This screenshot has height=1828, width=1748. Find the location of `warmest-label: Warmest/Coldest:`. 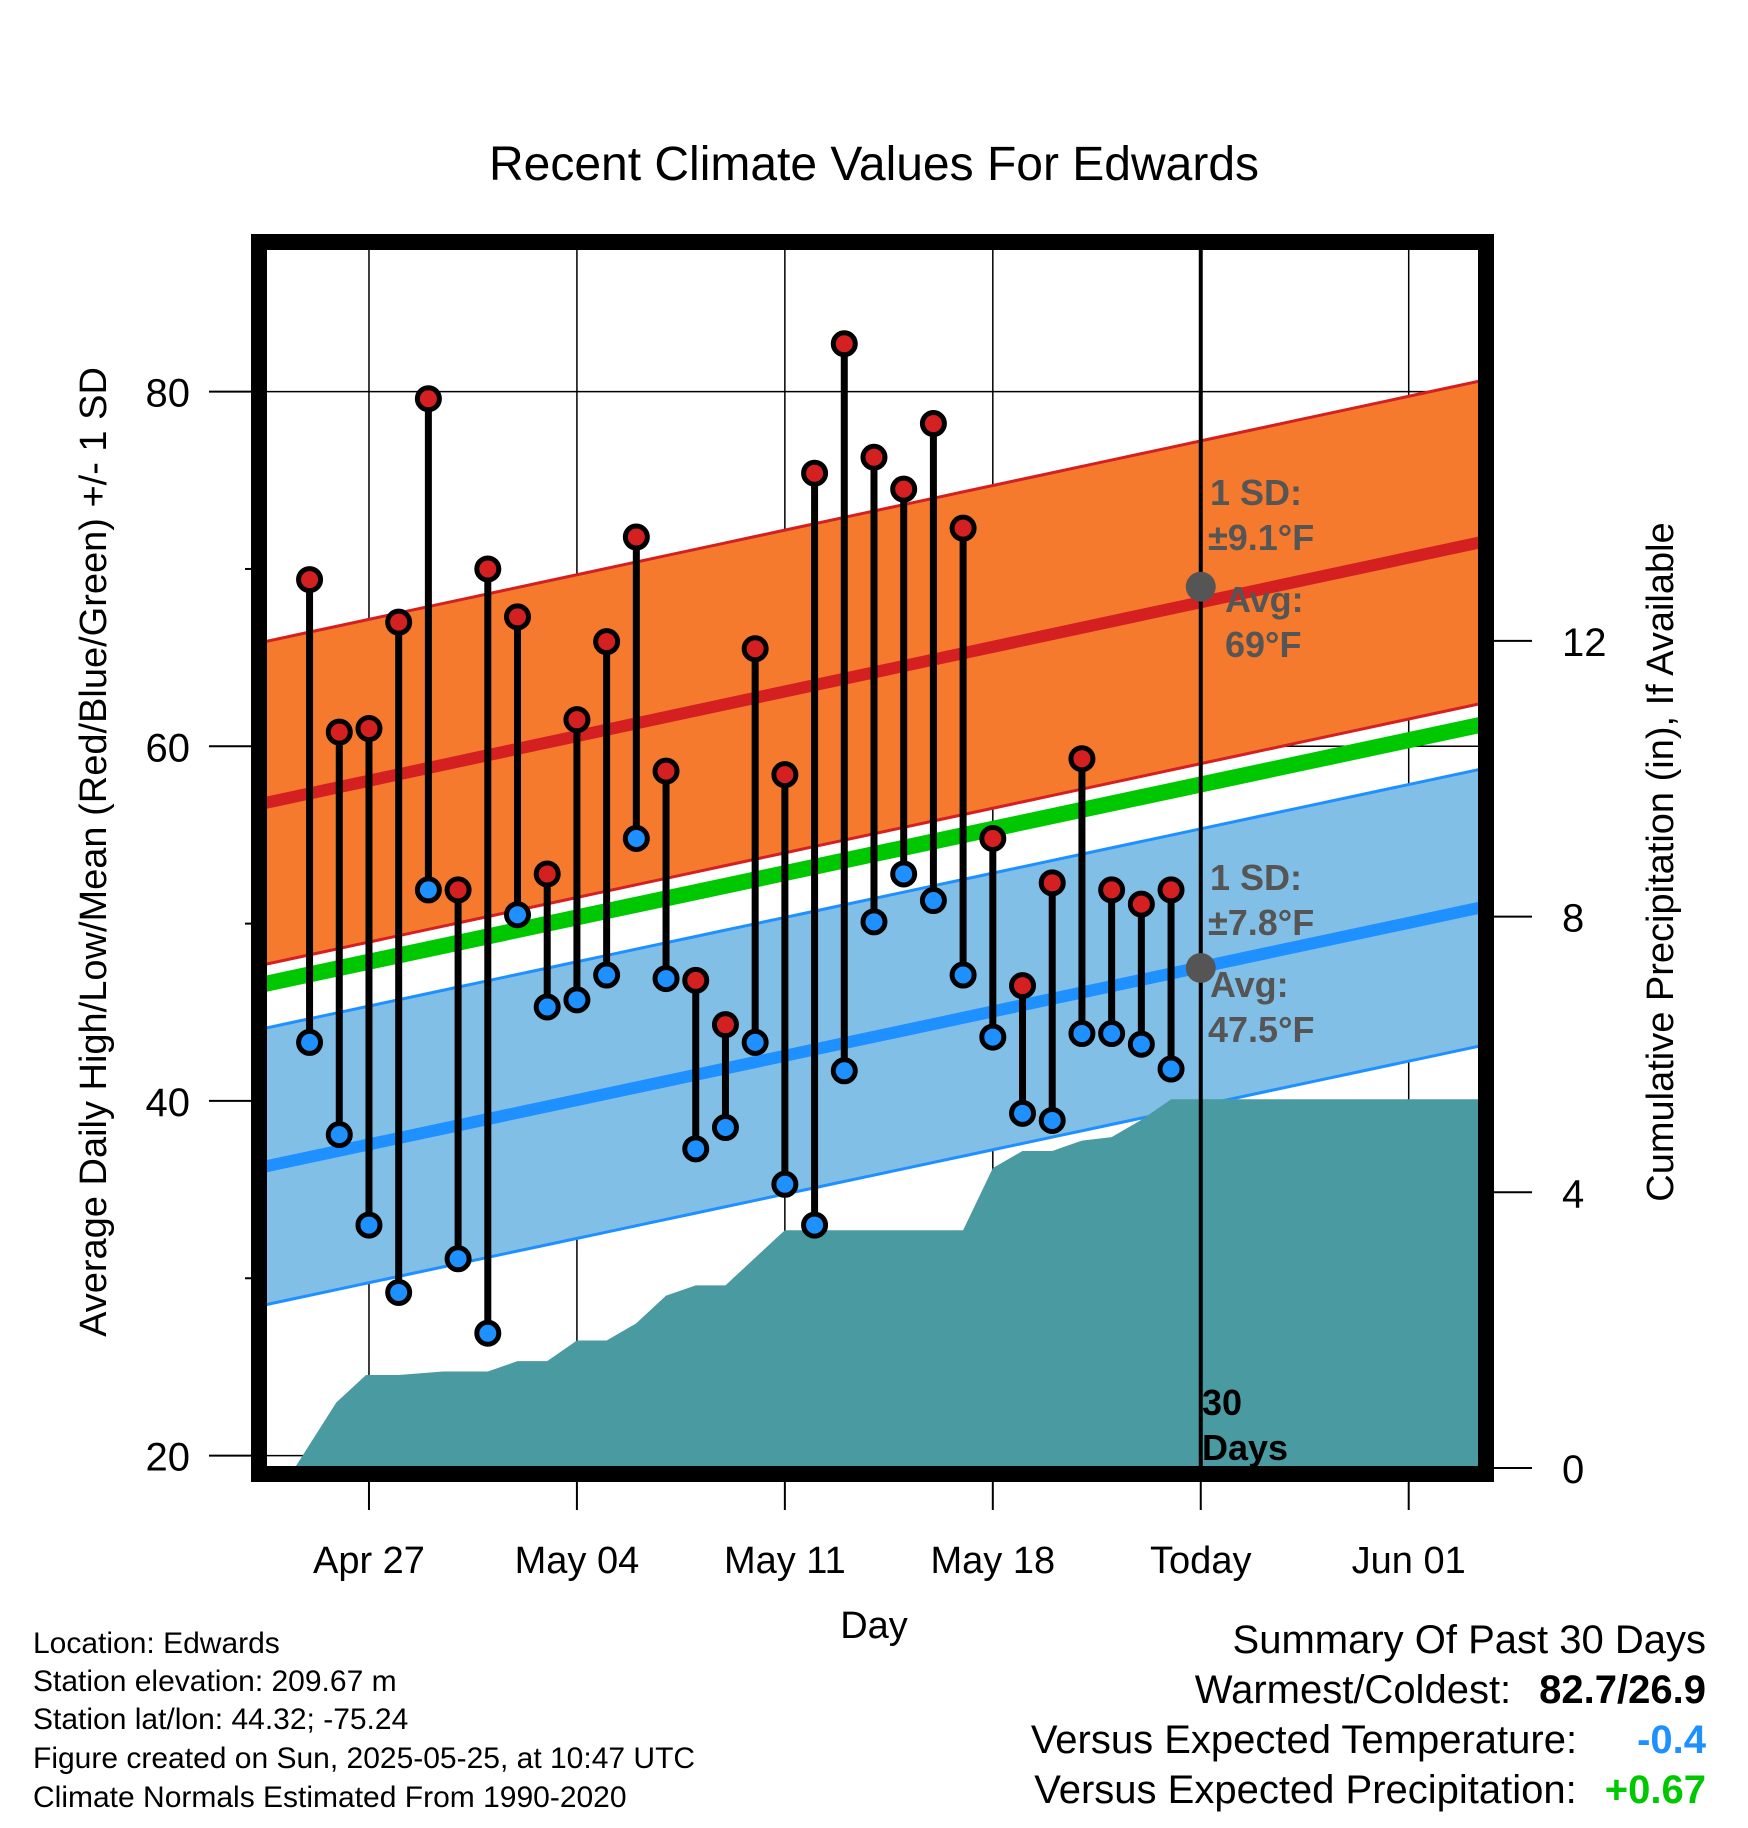

warmest-label: Warmest/Coldest: is located at coordinates (1353, 1690).